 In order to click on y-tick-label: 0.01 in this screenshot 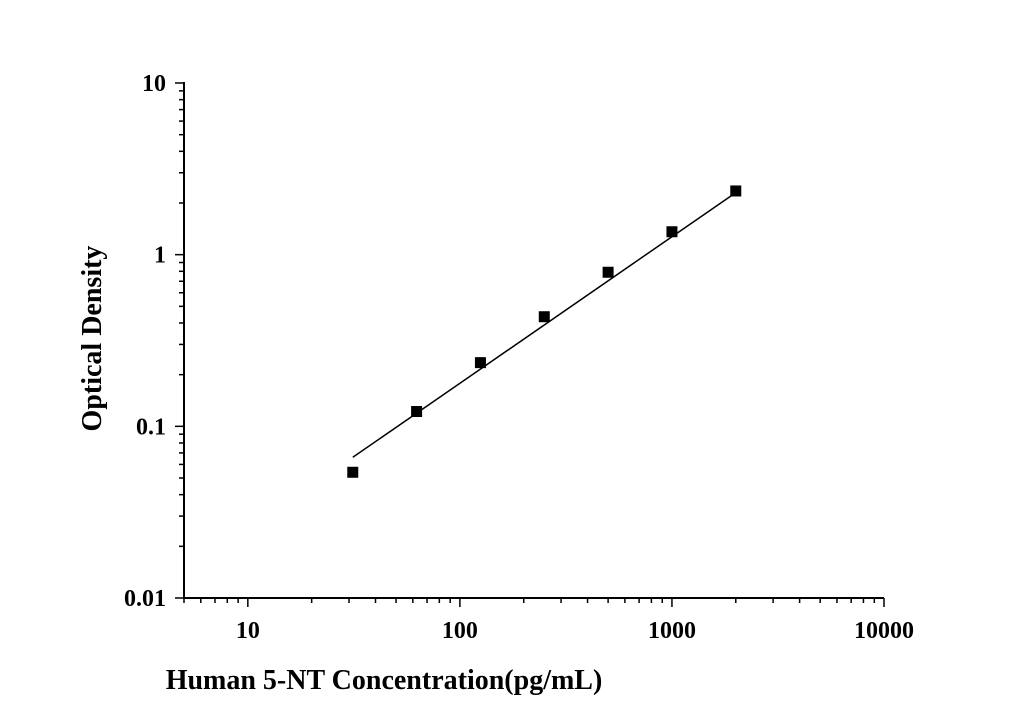, I will do `click(145, 599)`.